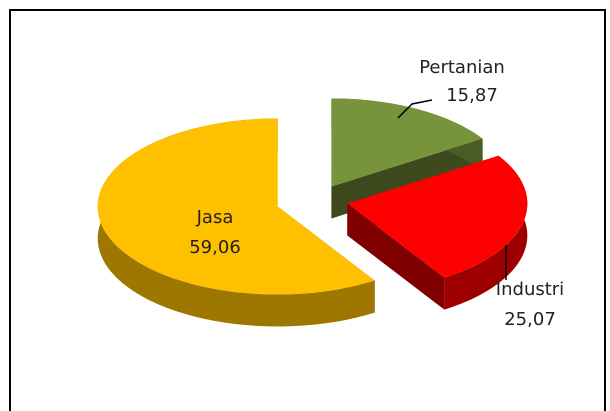  What do you see at coordinates (415, 109) in the screenshot?
I see `leader-line` at bounding box center [415, 109].